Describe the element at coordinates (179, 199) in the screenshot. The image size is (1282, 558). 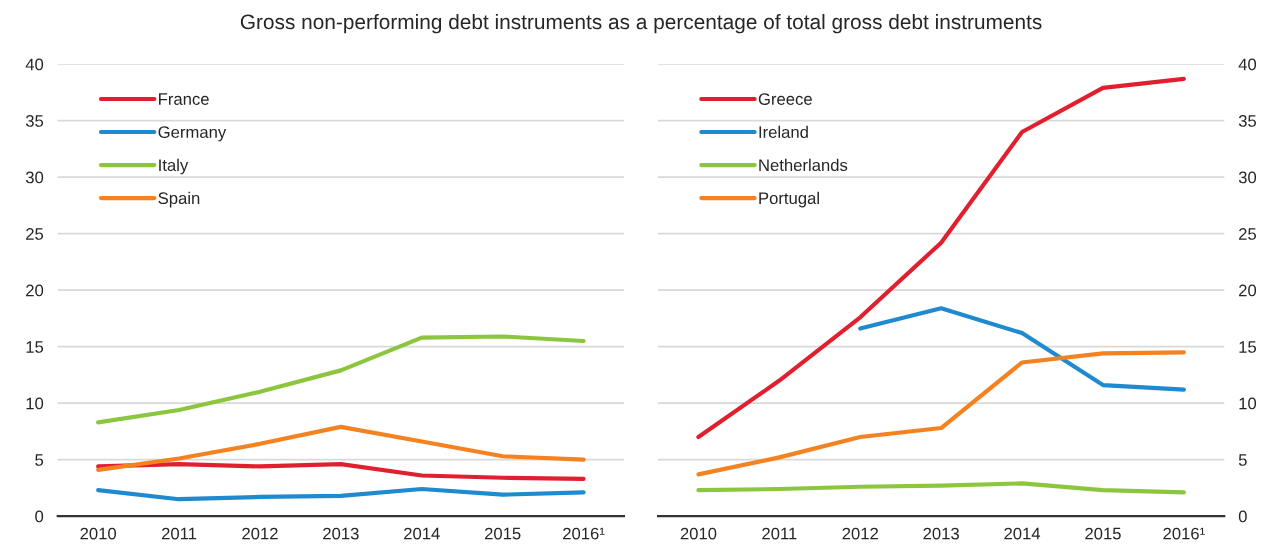
I see `legend-label: Spain` at that location.